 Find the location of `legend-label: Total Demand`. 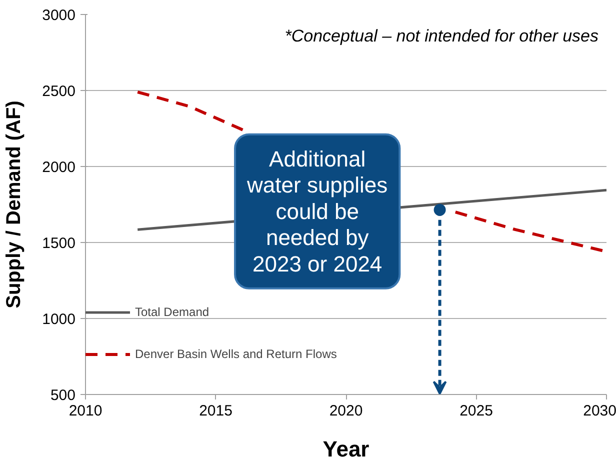

legend-label: Total Demand is located at coordinates (172, 312).